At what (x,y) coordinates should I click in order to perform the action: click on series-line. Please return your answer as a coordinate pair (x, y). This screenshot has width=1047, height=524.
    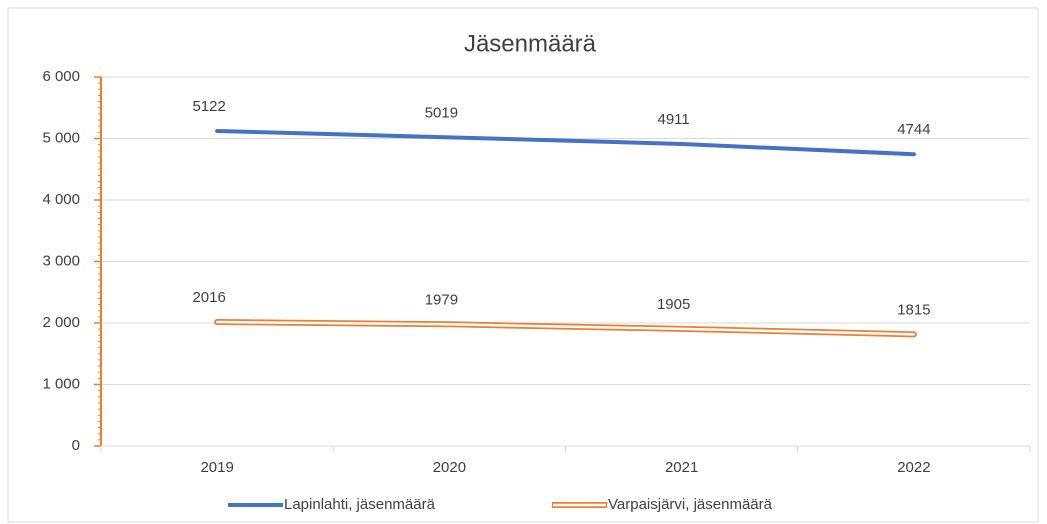
    Looking at the image, I should click on (565, 142).